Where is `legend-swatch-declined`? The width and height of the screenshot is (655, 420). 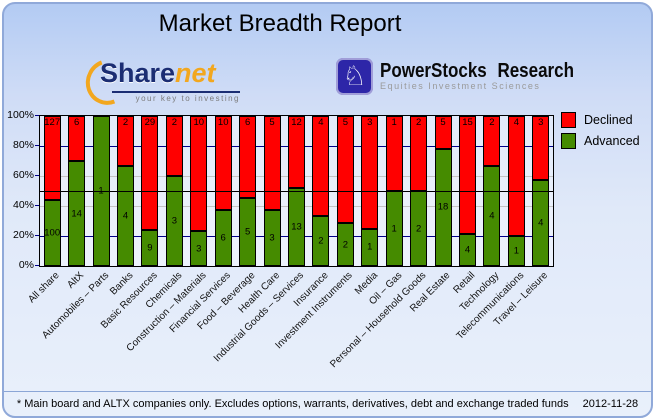
legend-swatch-declined is located at coordinates (568, 120).